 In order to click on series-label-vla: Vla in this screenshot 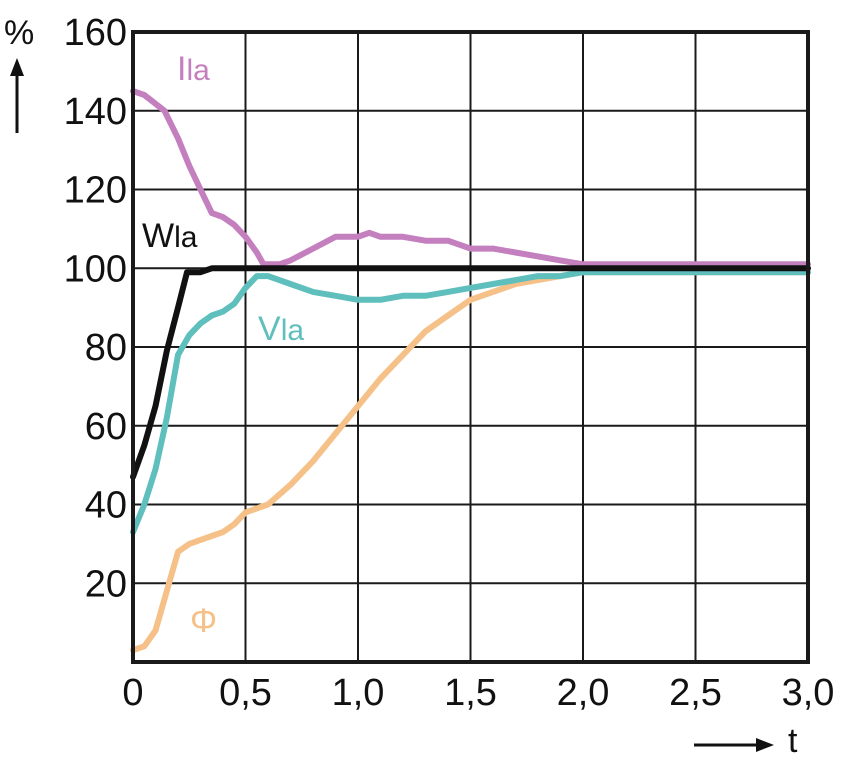, I will do `click(281, 329)`.